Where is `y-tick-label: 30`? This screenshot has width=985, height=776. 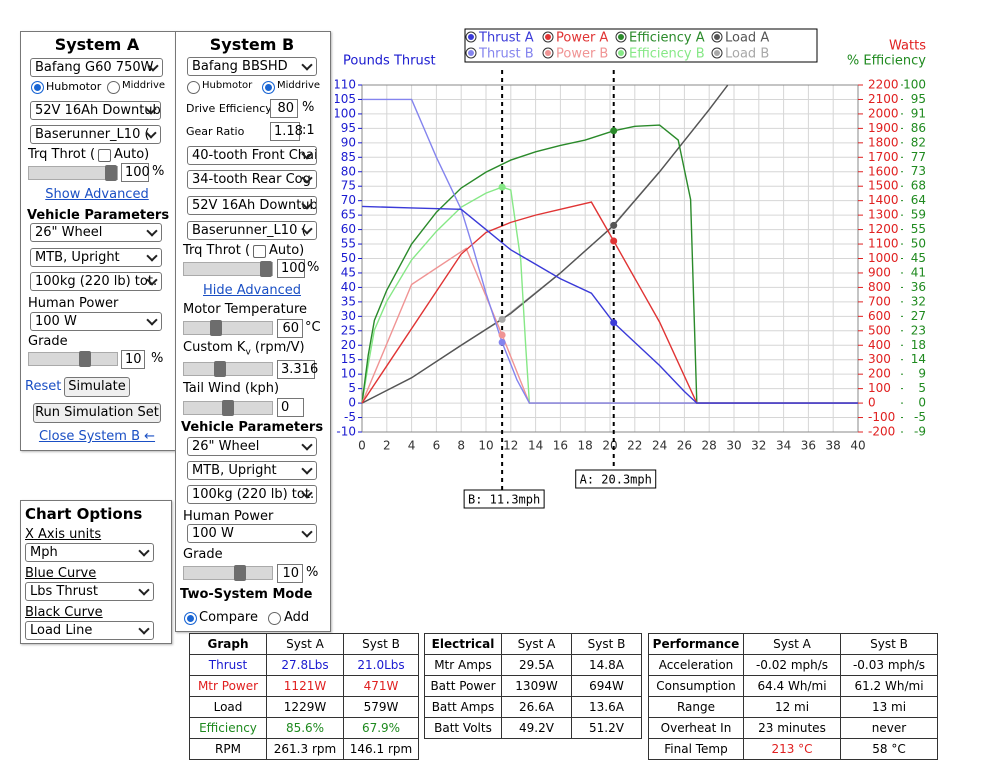 y-tick-label: 30 is located at coordinates (348, 316).